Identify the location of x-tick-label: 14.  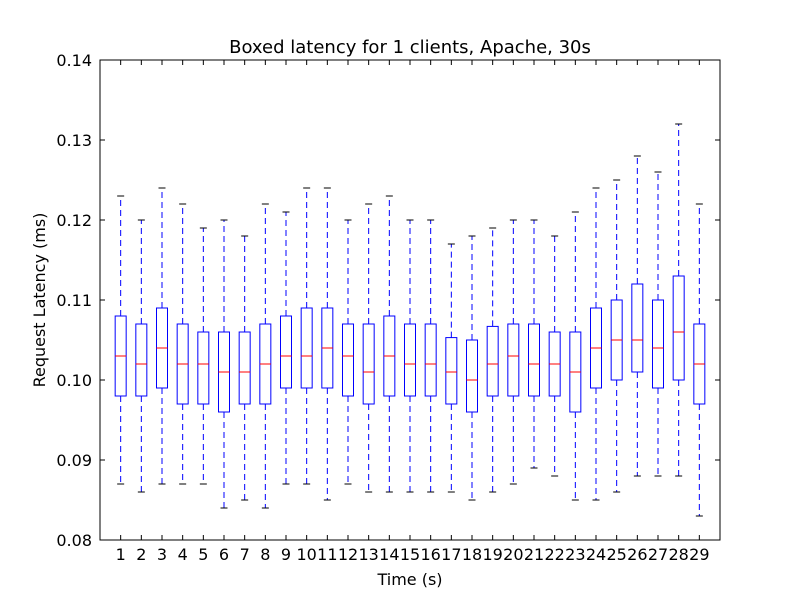
(389, 554).